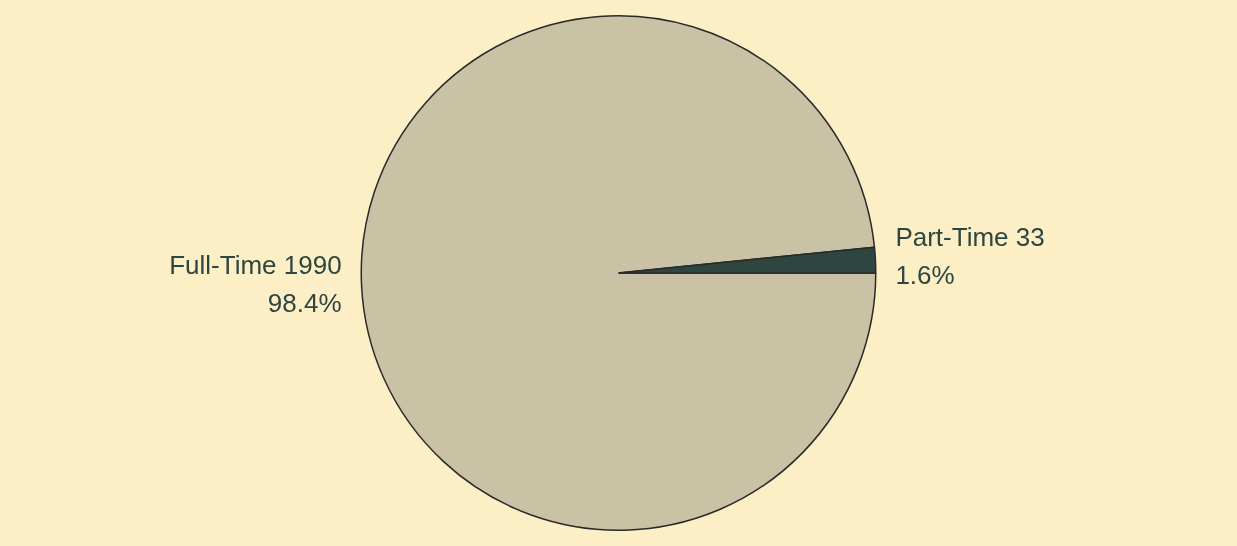 The image size is (1237, 546). Describe the element at coordinates (304, 303) in the screenshot. I see `data-label: 98.4%` at that location.